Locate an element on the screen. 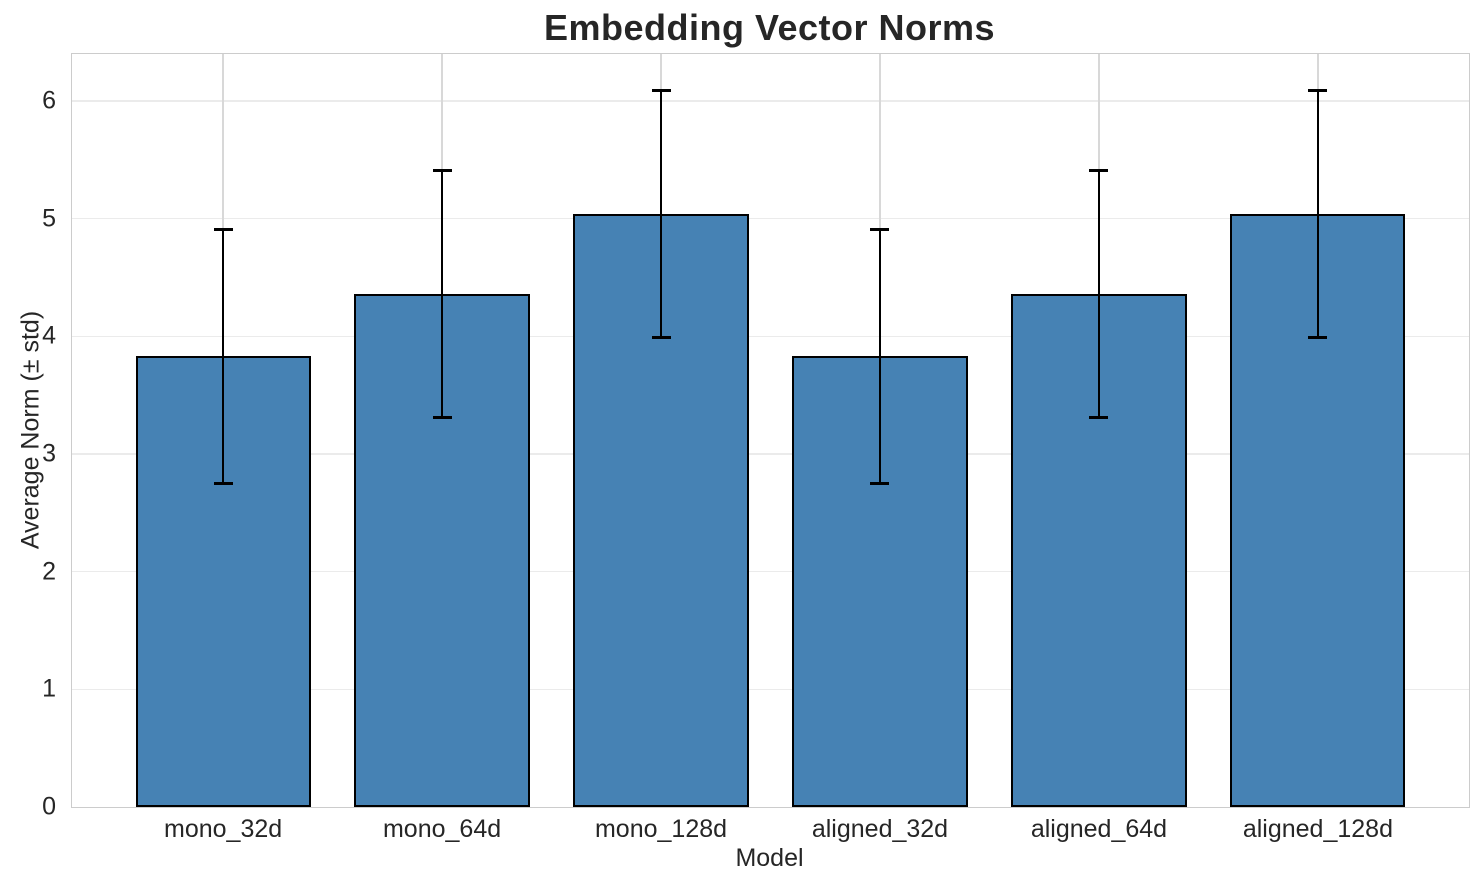 This screenshot has height=885, width=1484. y-tick-label: 4 is located at coordinates (49, 335).